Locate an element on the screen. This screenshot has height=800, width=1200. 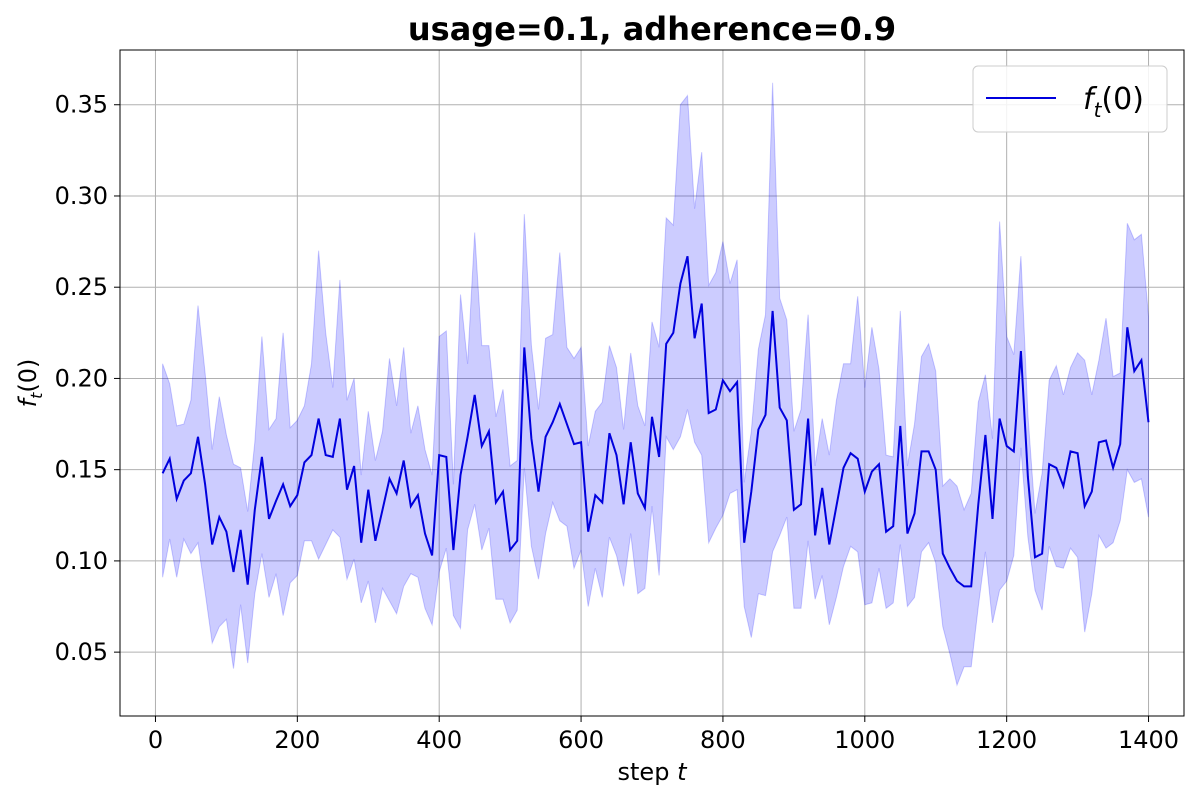
x-axis-ticks: 0 200 400 600 800 1000 1200 1400 is located at coordinates (663, 735).